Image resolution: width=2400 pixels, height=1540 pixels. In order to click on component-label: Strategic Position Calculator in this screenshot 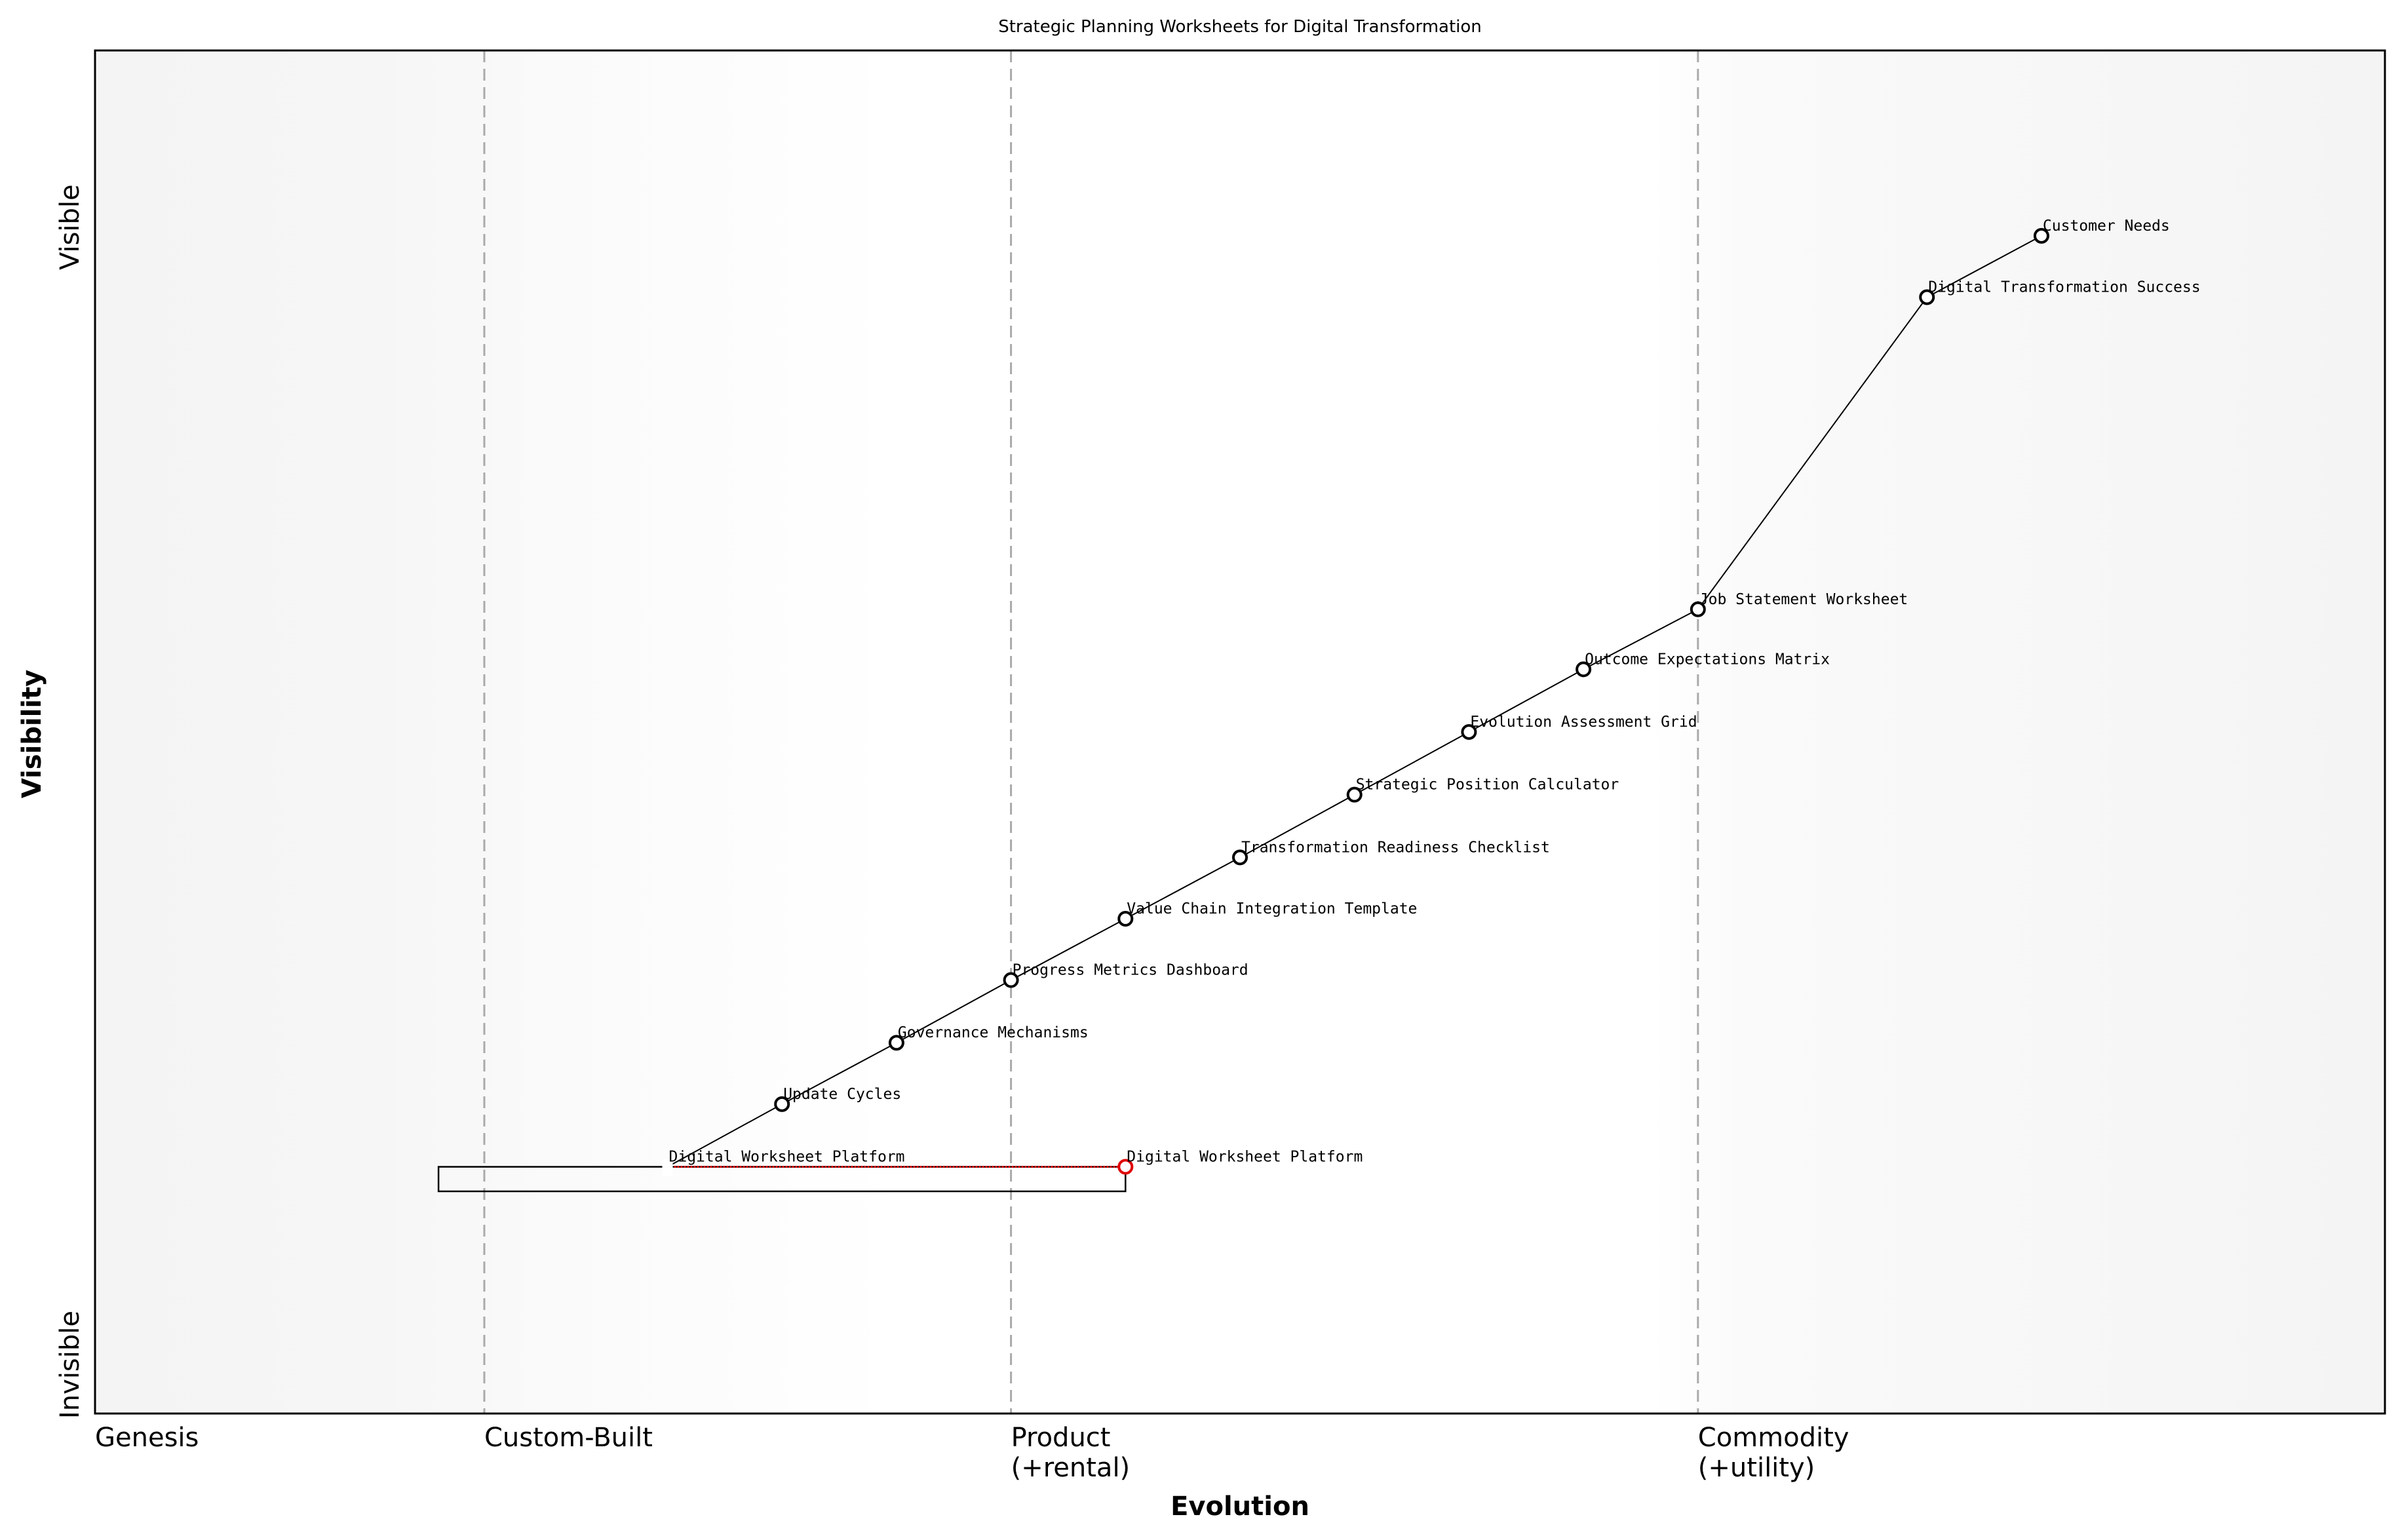, I will do `click(1487, 785)`.